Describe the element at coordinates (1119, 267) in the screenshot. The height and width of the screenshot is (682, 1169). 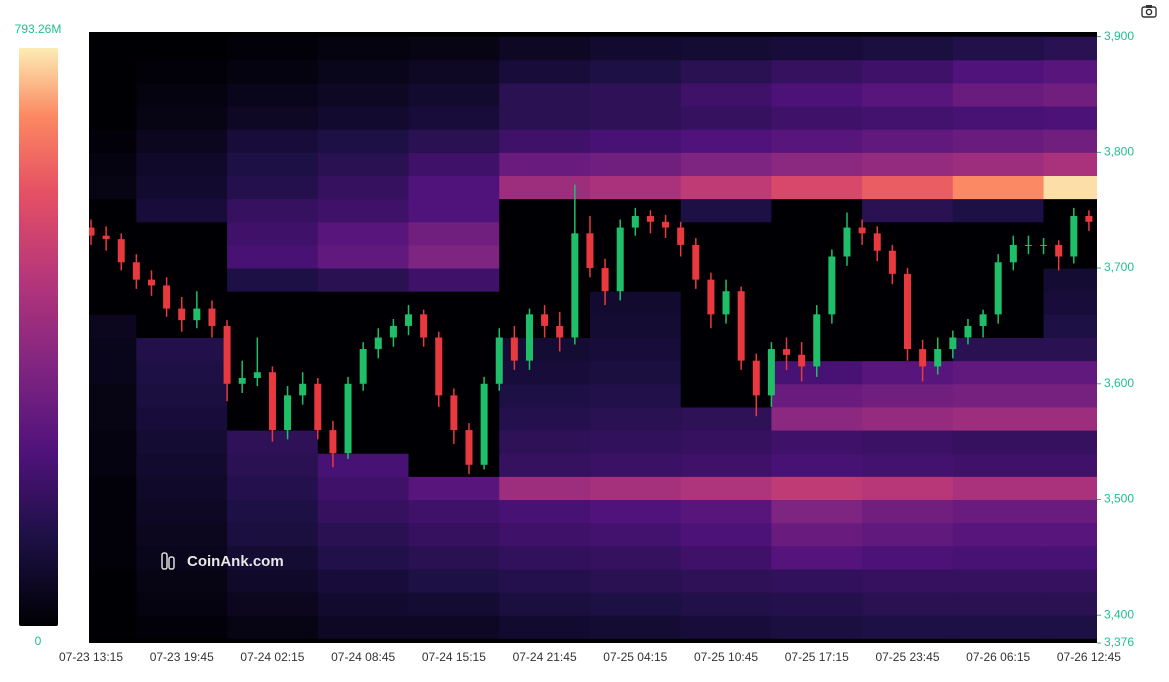
I see `y-tick-label: 3,700` at that location.